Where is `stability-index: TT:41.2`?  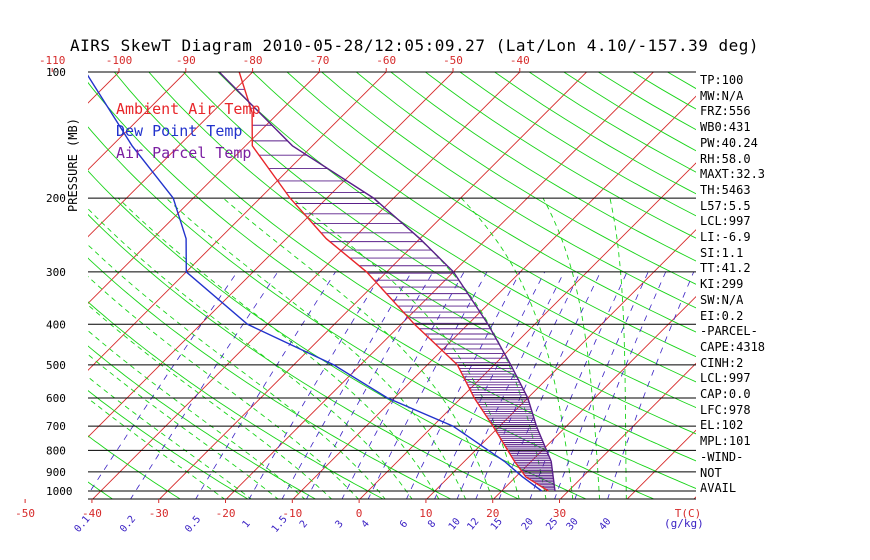
stability-index: TT:41.2 is located at coordinates (725, 268).